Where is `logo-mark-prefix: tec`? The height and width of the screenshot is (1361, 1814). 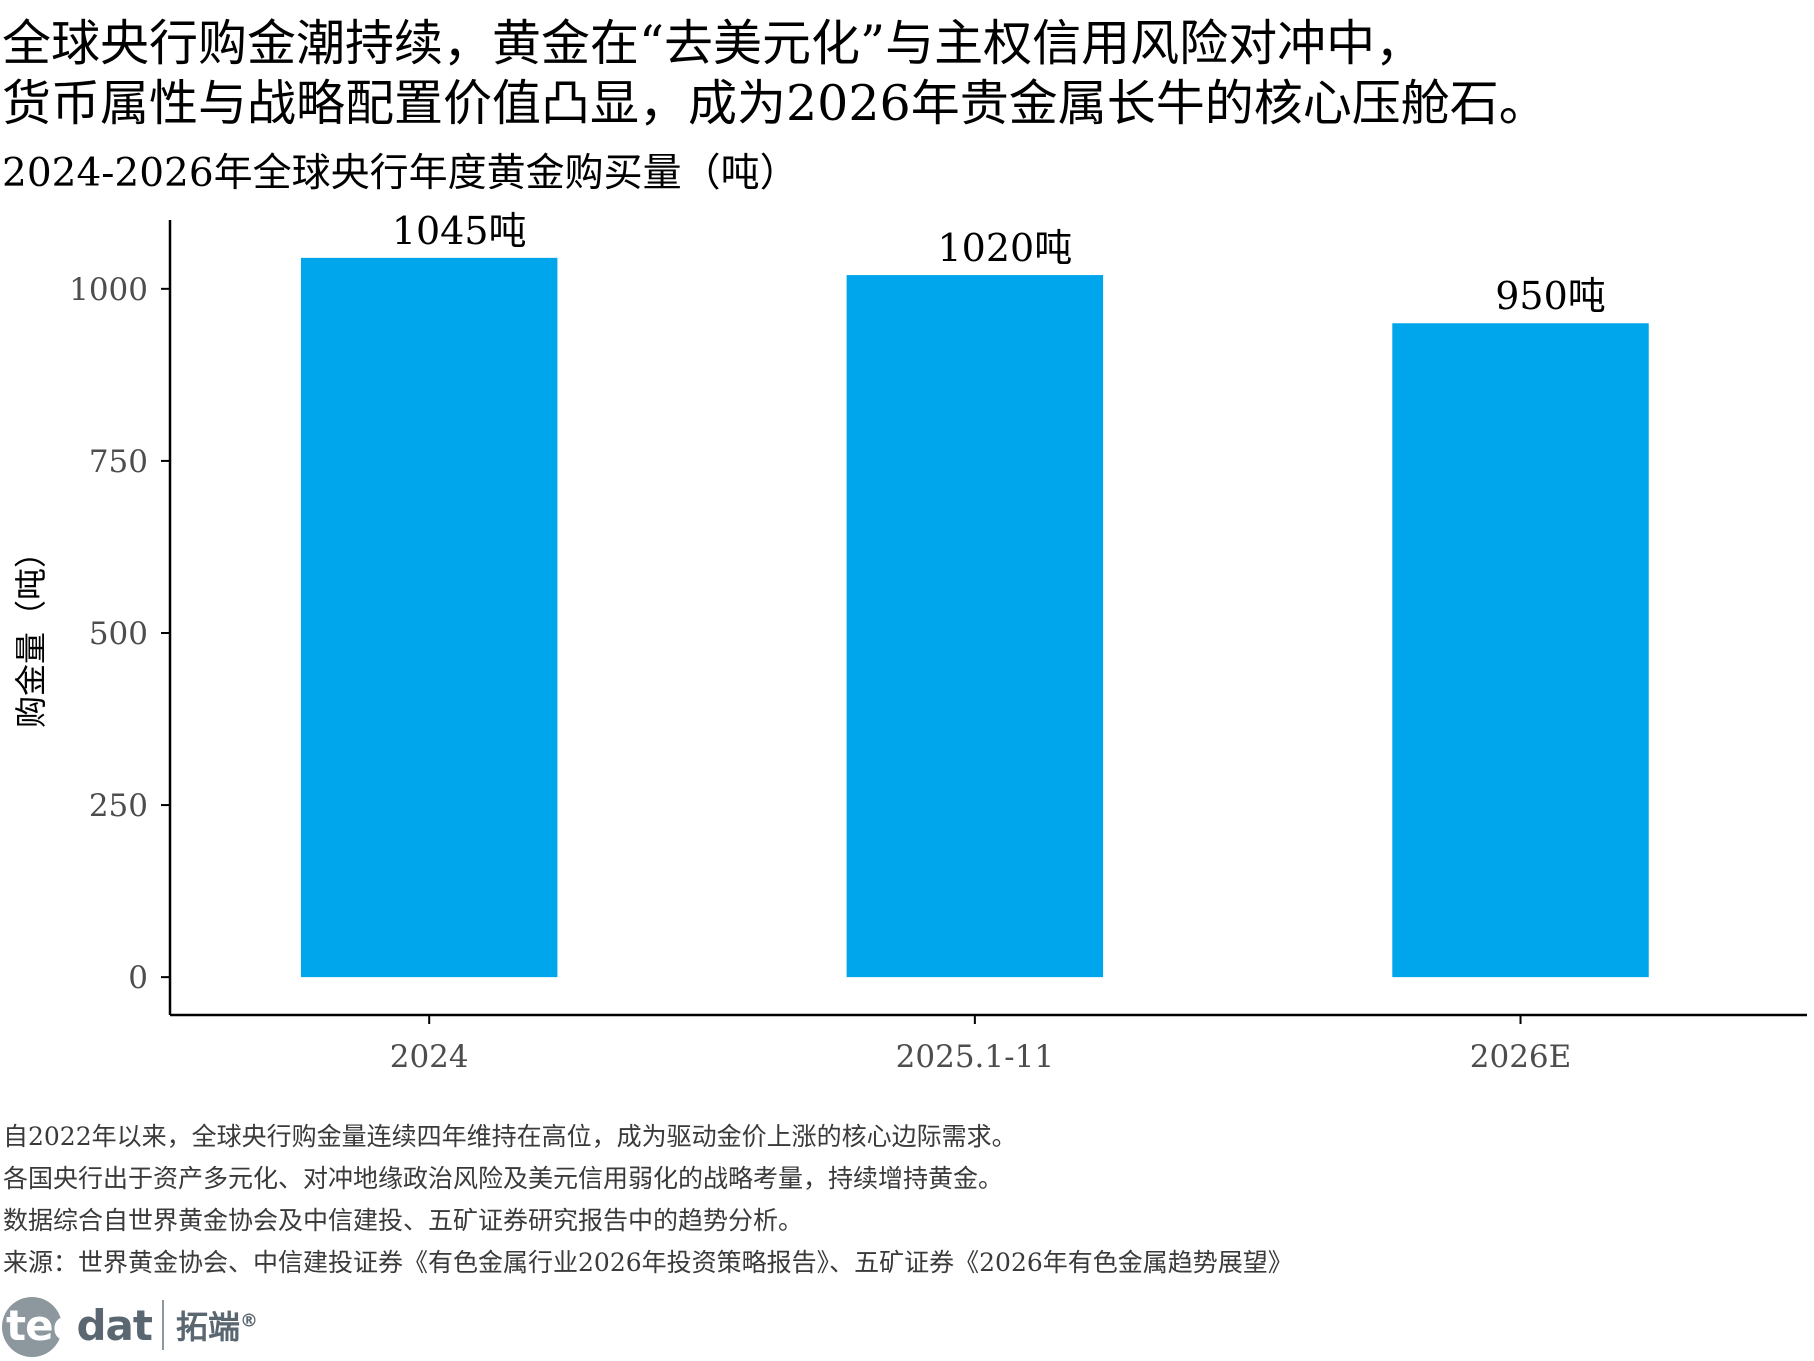 logo-mark-prefix: tec is located at coordinates (41, 1325).